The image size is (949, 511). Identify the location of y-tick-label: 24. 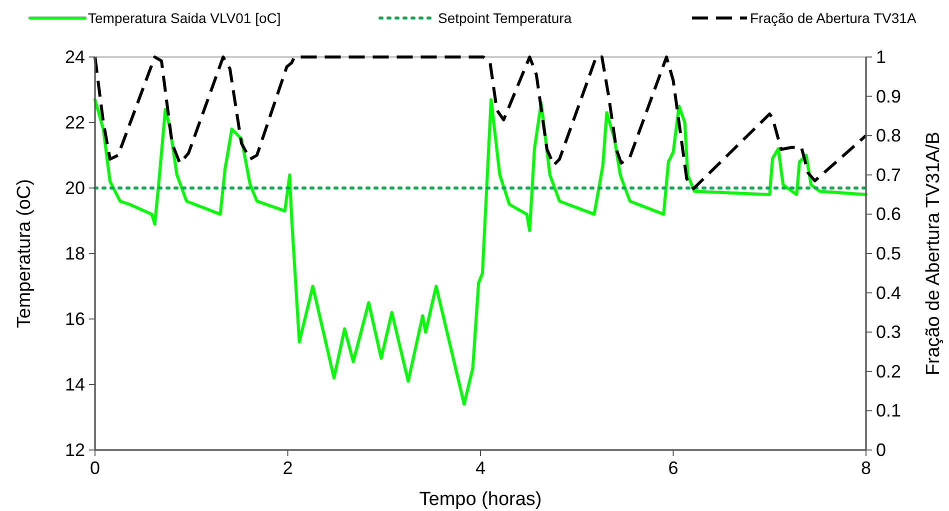
(74, 57).